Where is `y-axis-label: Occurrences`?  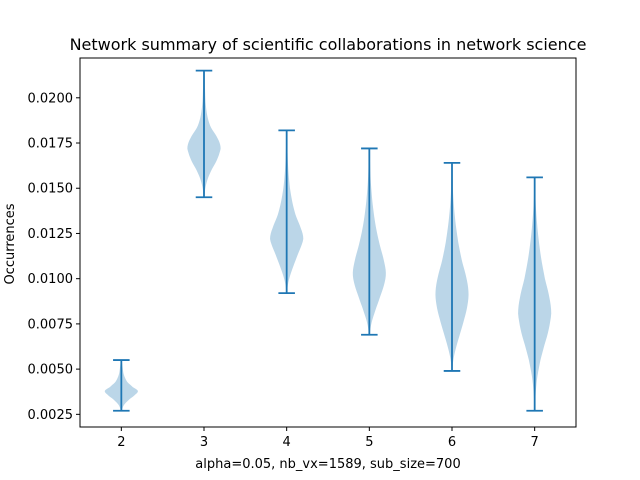 y-axis-label: Occurrences is located at coordinates (10, 243).